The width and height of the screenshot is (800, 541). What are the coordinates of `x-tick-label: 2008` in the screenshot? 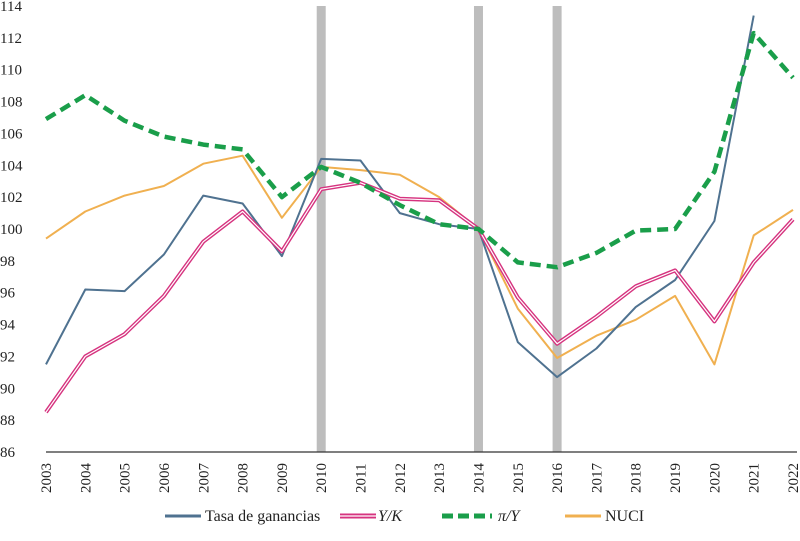 It's located at (244, 478).